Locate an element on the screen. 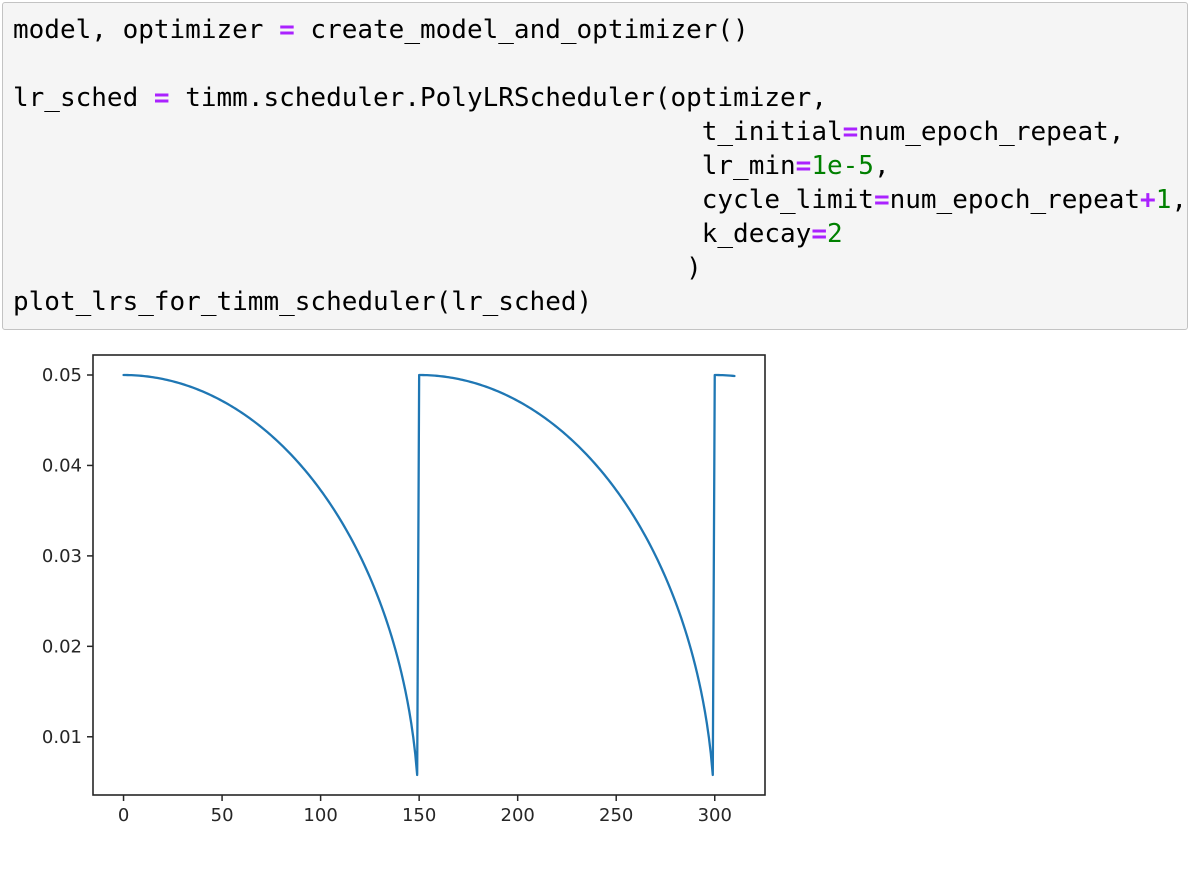  y-tick-label: 0.01 is located at coordinates (62, 737).